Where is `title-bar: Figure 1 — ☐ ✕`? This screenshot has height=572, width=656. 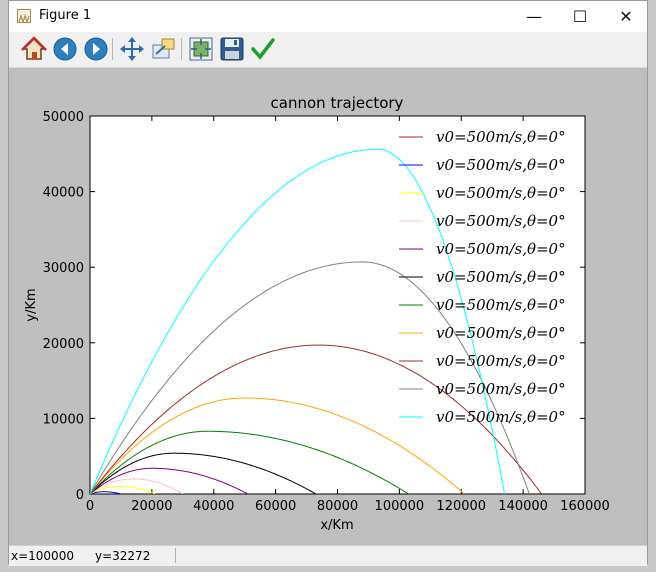
title-bar: Figure 1 — ☐ ✕ is located at coordinates (328, 16).